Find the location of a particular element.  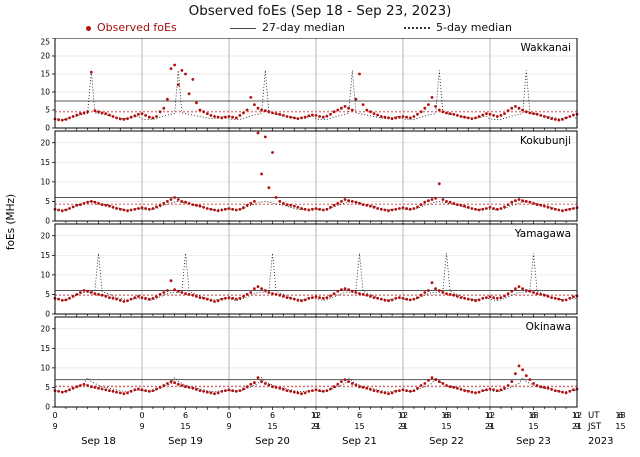

chart-legend: Observed foEs 27-day median 5-day median is located at coordinates (320, 29).